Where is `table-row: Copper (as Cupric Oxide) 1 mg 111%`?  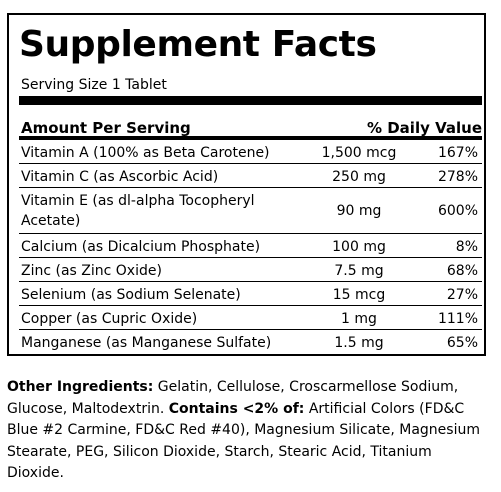 table-row: Copper (as Cupric Oxide) 1 mg 111% is located at coordinates (250, 318).